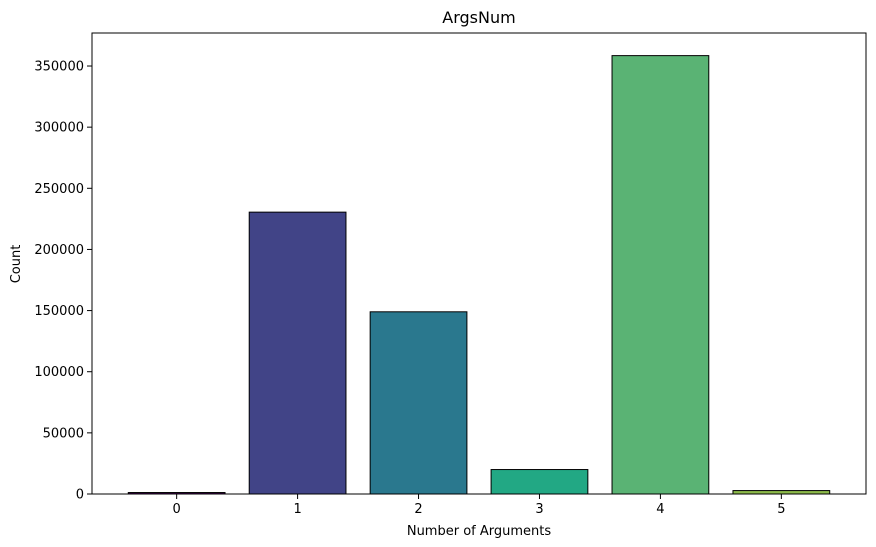  What do you see at coordinates (59, 311) in the screenshot?
I see `y-tick-label: 150000` at bounding box center [59, 311].